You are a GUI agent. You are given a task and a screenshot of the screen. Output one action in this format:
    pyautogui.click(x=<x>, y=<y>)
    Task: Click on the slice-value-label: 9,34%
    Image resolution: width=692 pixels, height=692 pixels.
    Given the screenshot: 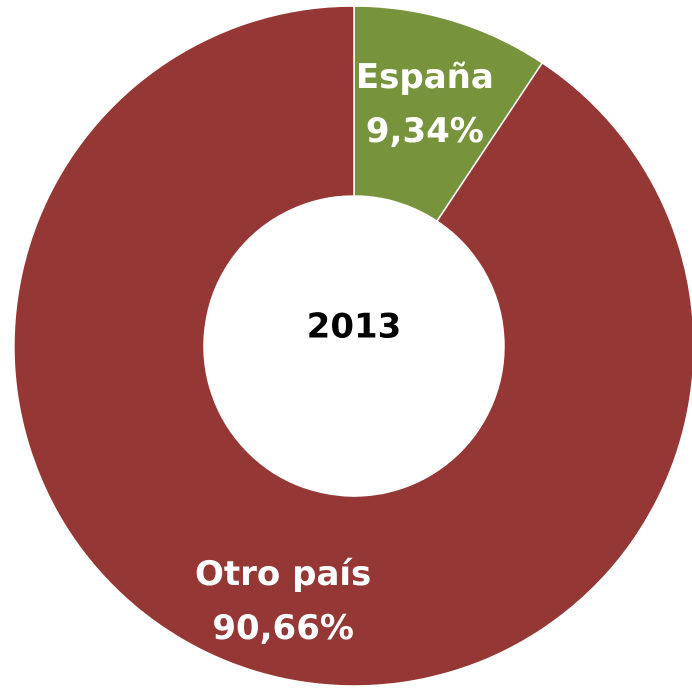 What is the action you would take?
    pyautogui.click(x=425, y=131)
    